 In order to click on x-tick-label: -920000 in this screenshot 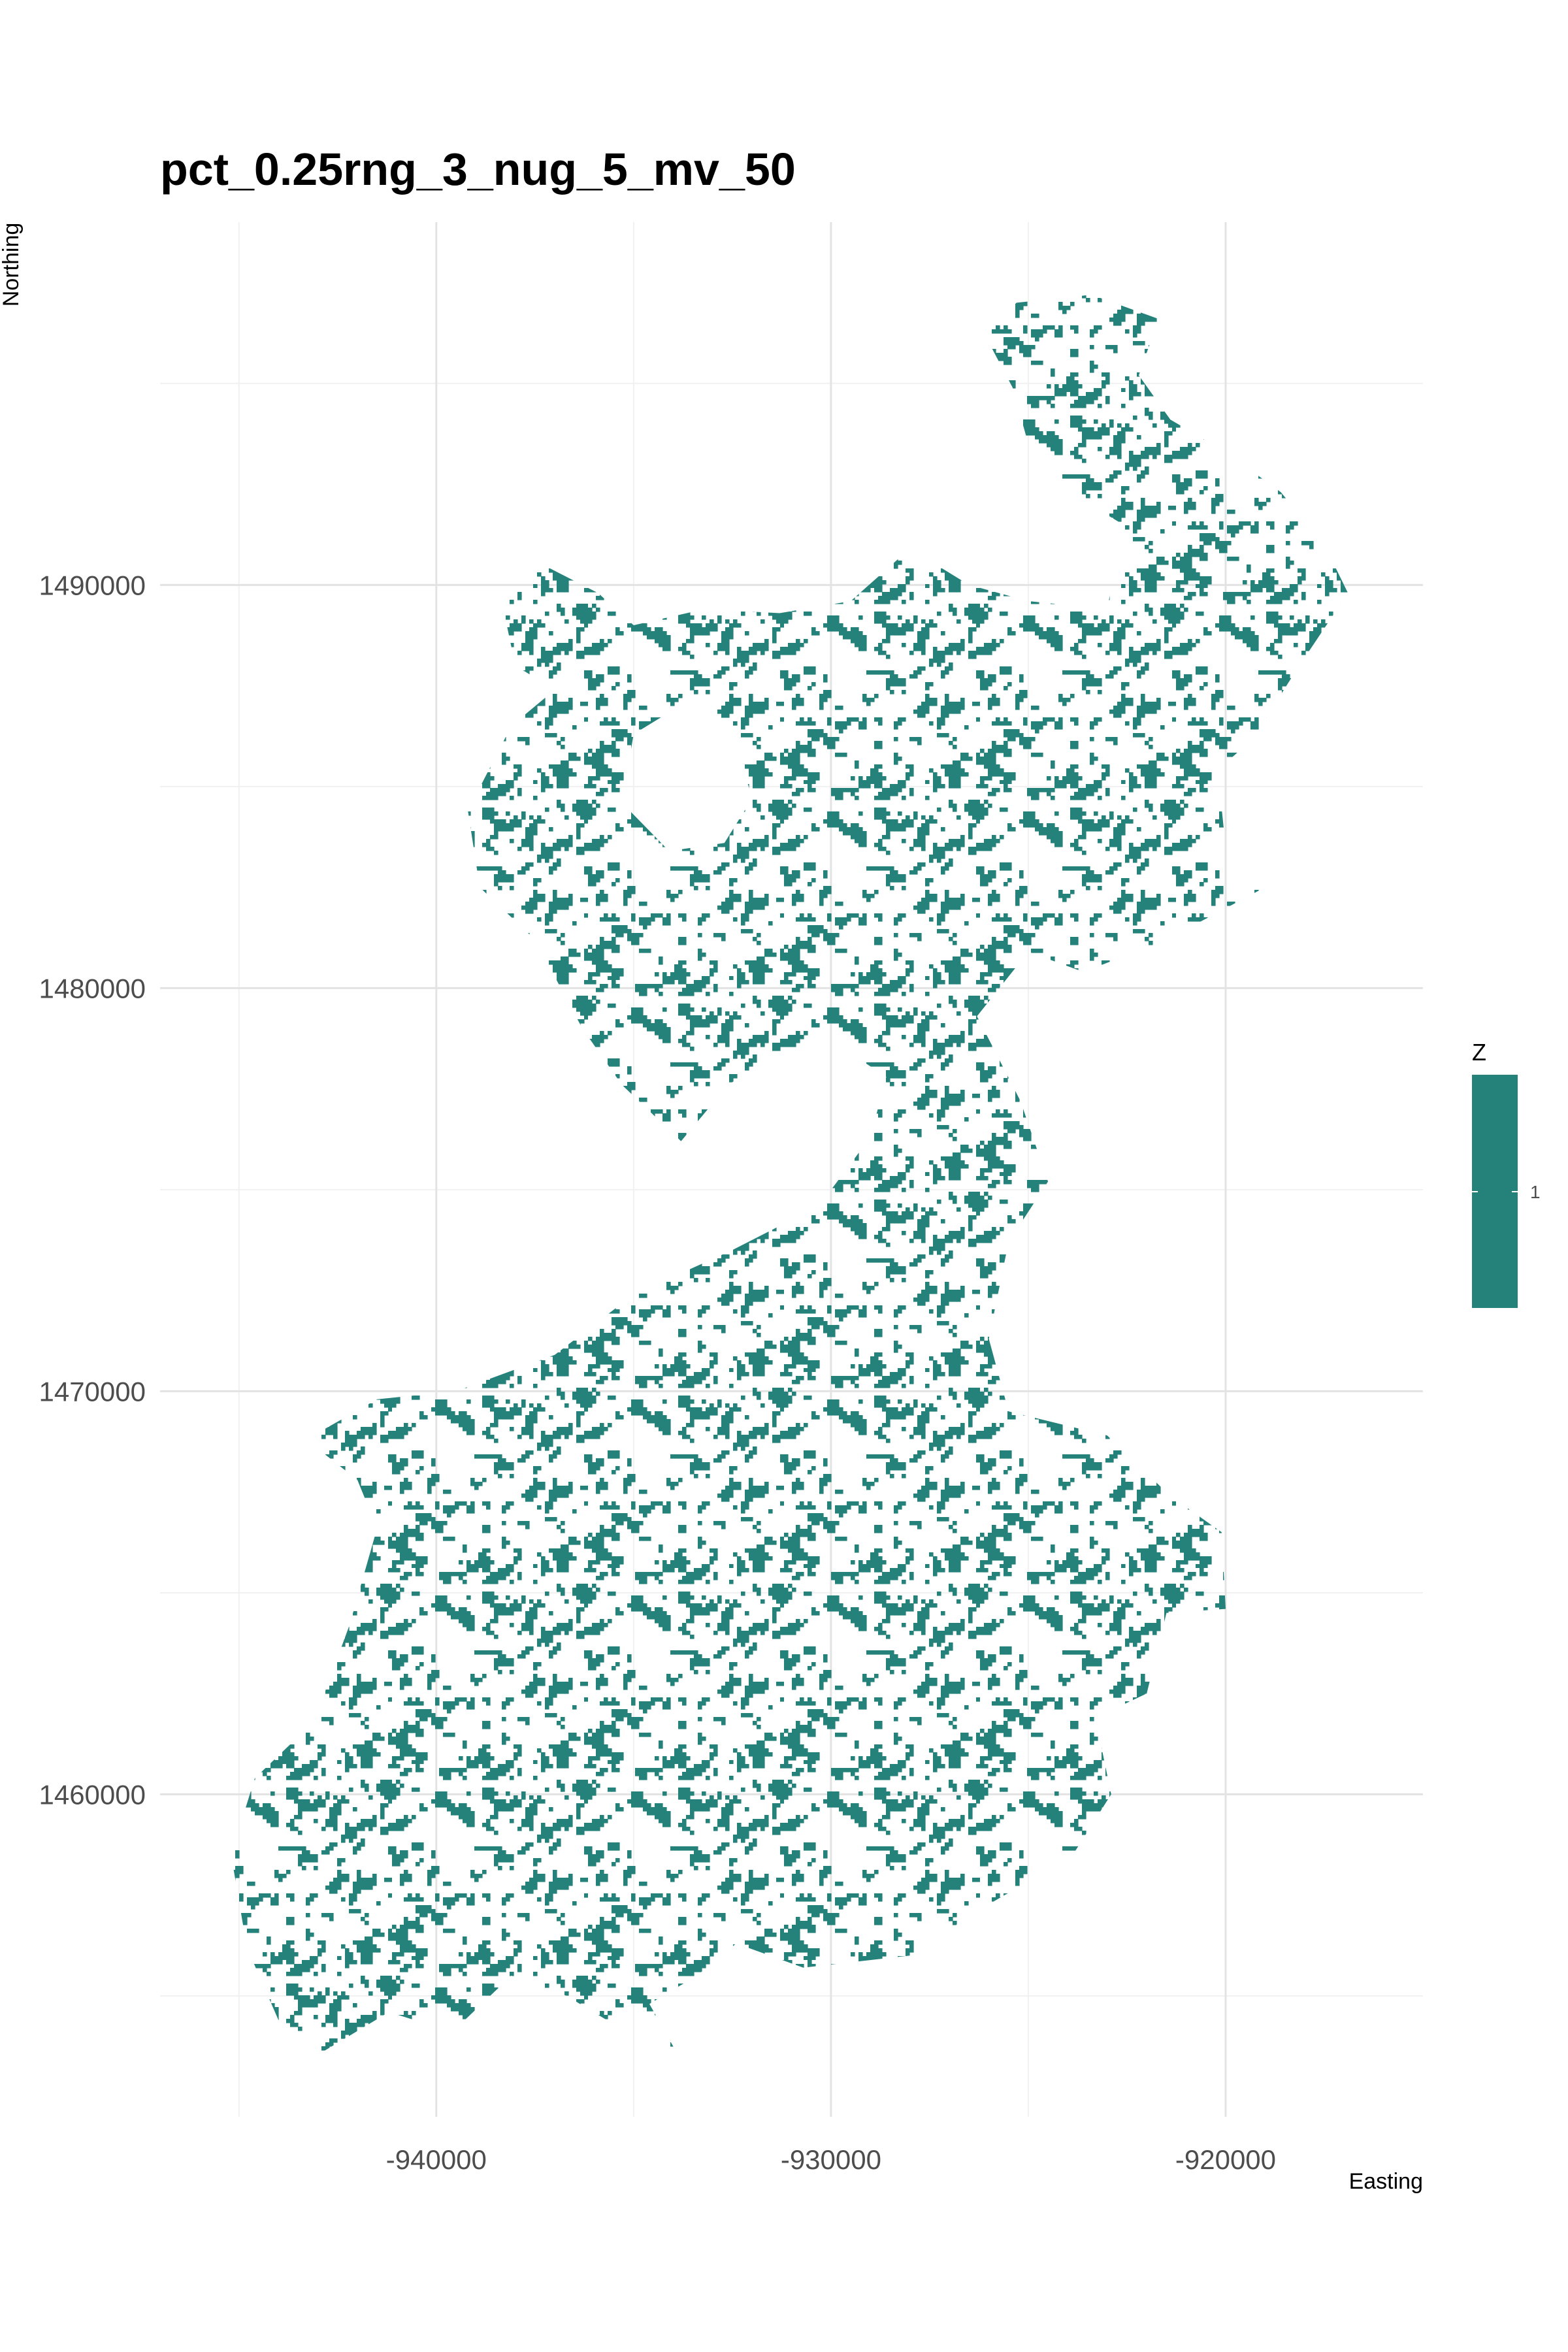, I will do `click(1225, 2159)`.